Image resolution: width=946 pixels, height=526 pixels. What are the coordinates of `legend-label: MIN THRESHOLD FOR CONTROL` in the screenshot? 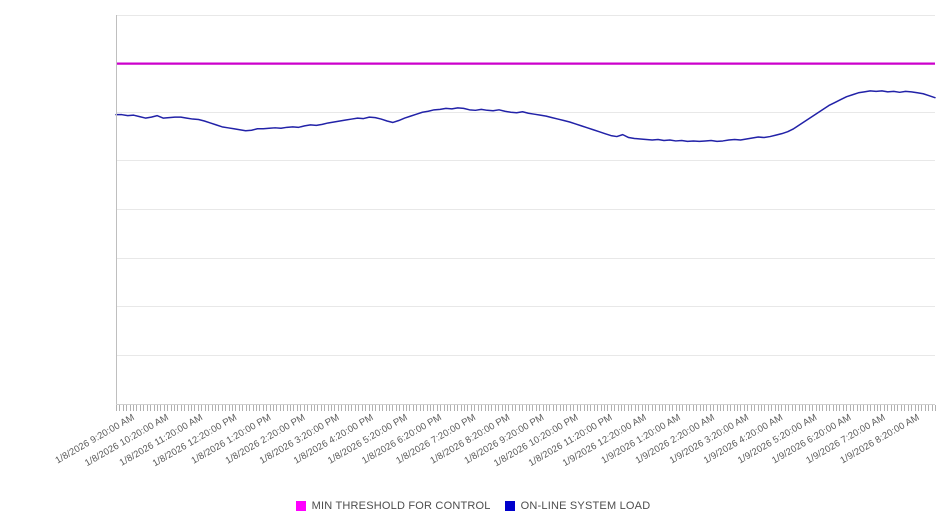 It's located at (401, 506).